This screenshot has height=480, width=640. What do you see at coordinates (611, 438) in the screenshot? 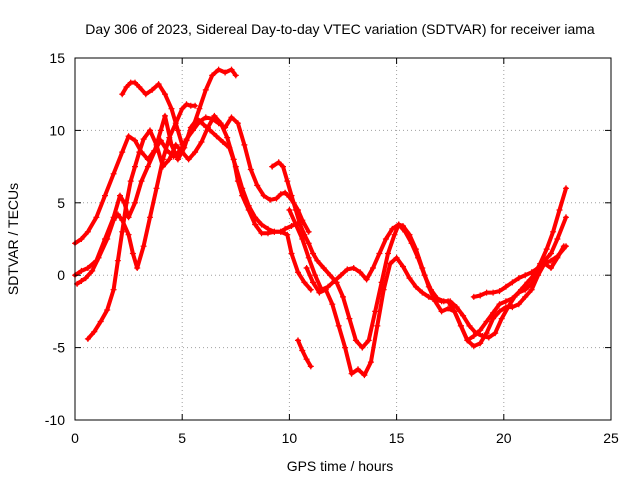
I see `x-tick-label: 25` at bounding box center [611, 438].